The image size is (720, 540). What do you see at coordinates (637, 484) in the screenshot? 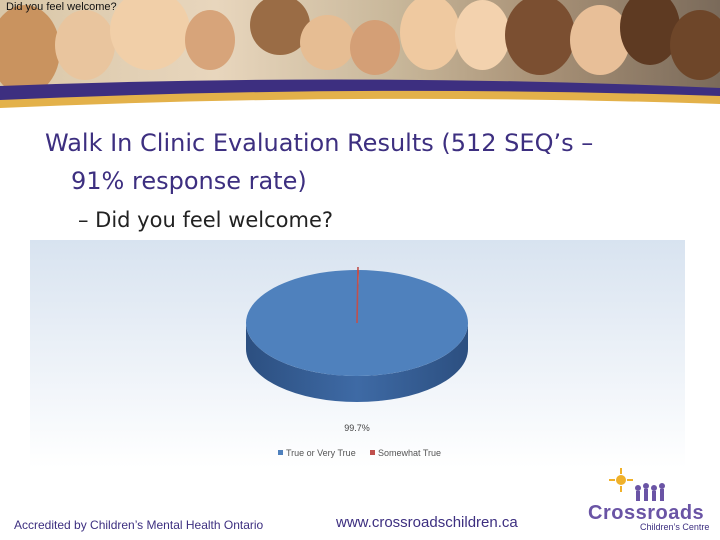
I see `crossroads-logo-icon` at bounding box center [637, 484].